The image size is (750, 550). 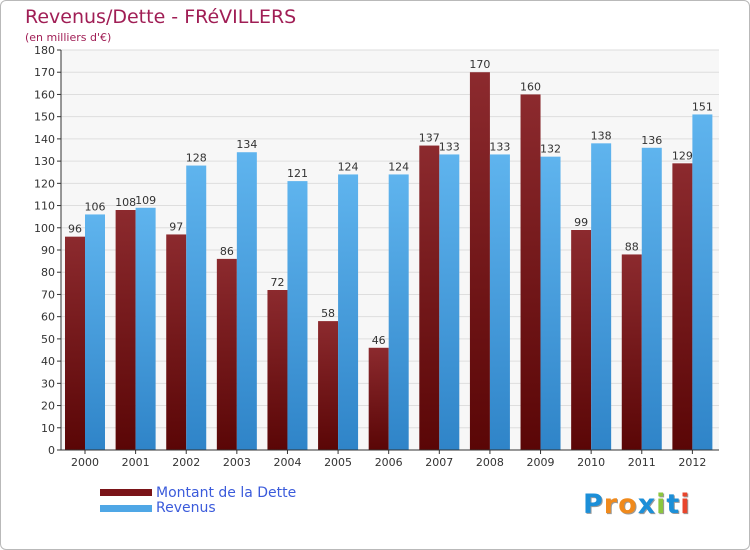 What do you see at coordinates (642, 462) in the screenshot?
I see `x-tick-label: 2011` at bounding box center [642, 462].